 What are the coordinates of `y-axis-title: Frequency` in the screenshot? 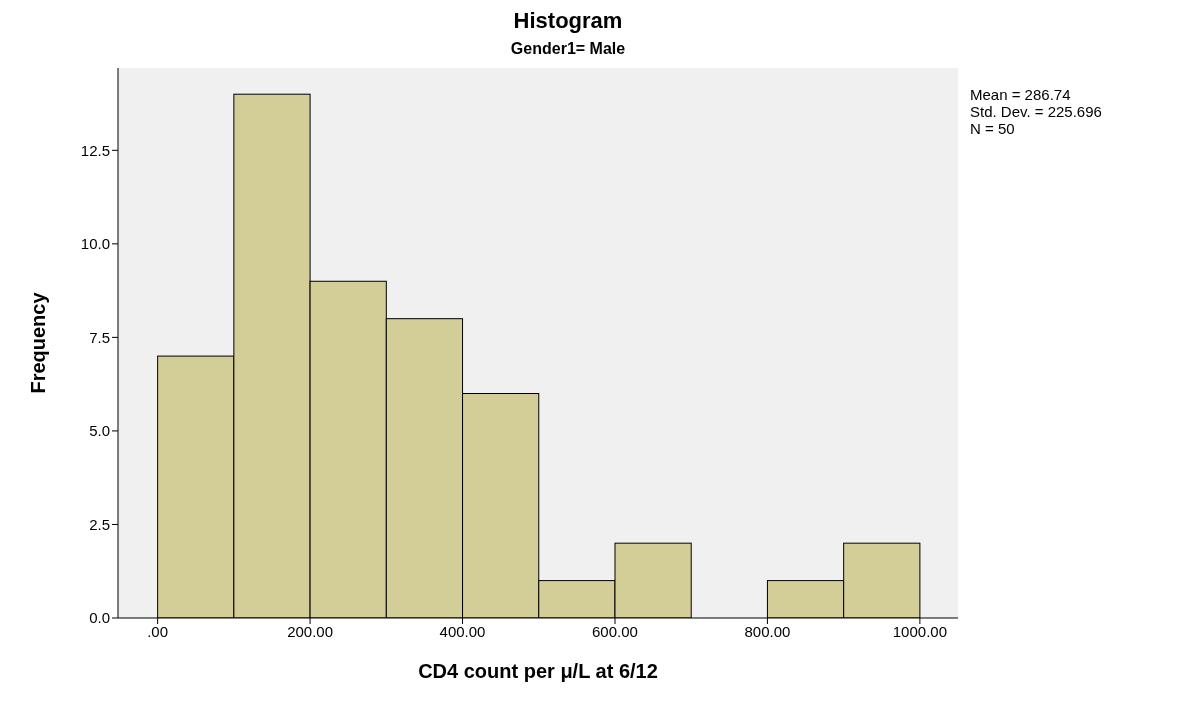 It's located at (38, 342).